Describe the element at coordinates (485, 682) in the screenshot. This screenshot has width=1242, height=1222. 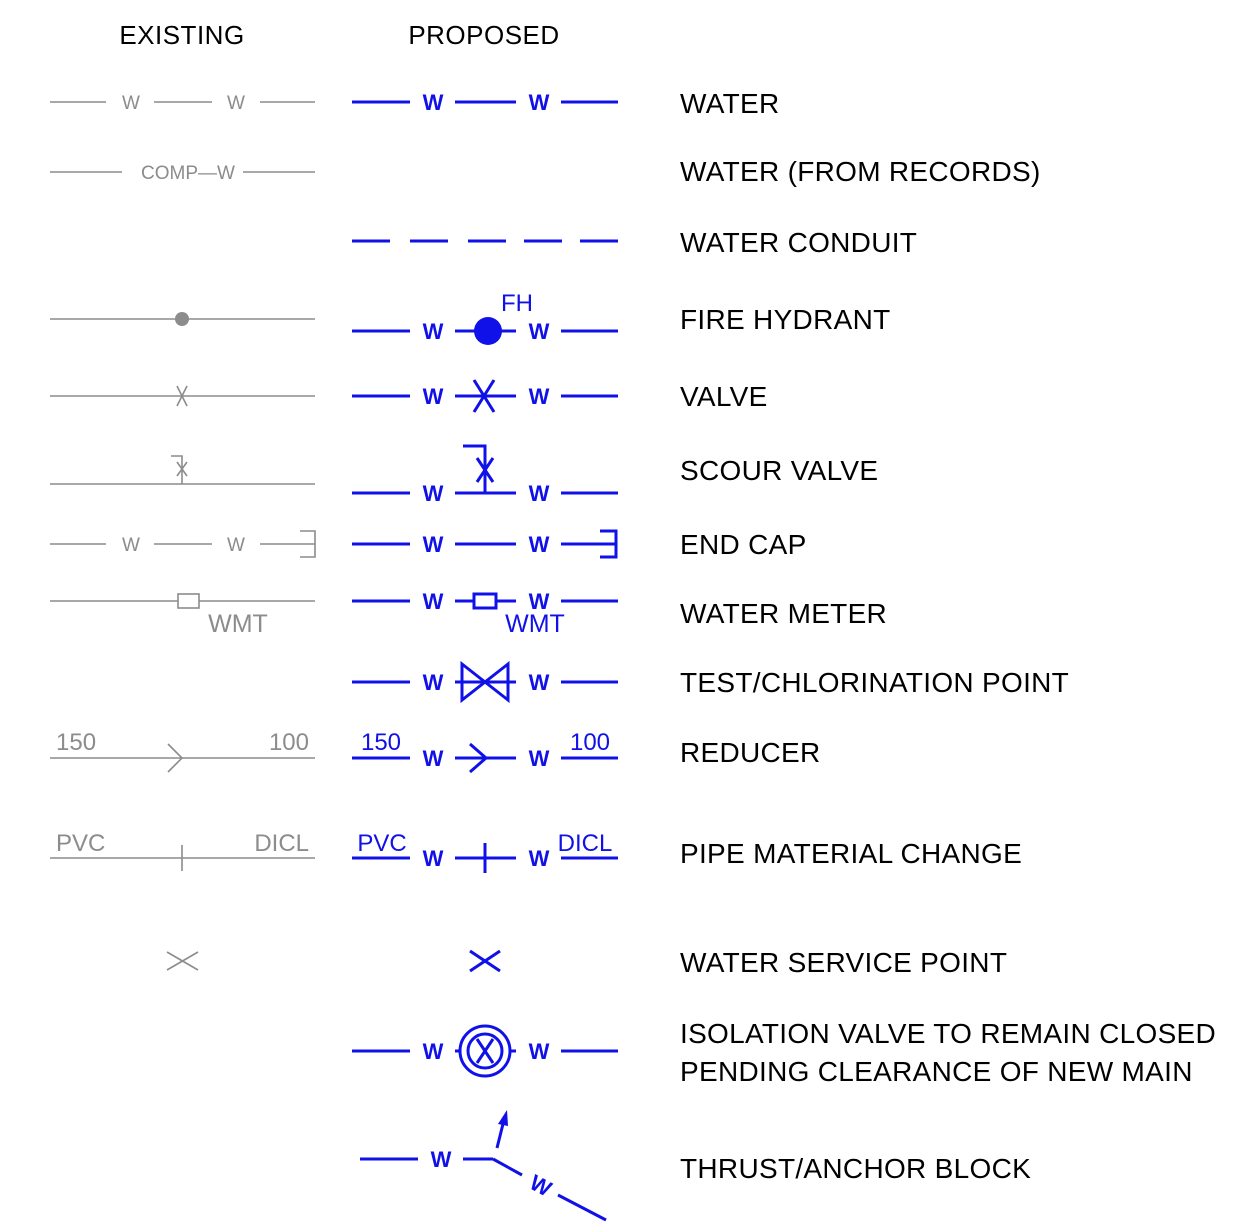
I see `proposed-test-chlorination-point-symbol: W W` at that location.